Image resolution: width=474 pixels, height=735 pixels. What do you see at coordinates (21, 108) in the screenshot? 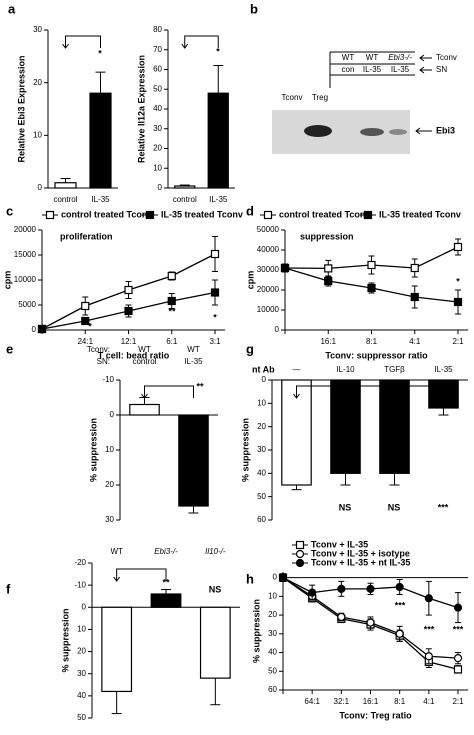
I see `y-axis-label: Relative Ebi3 Expression` at bounding box center [21, 108].